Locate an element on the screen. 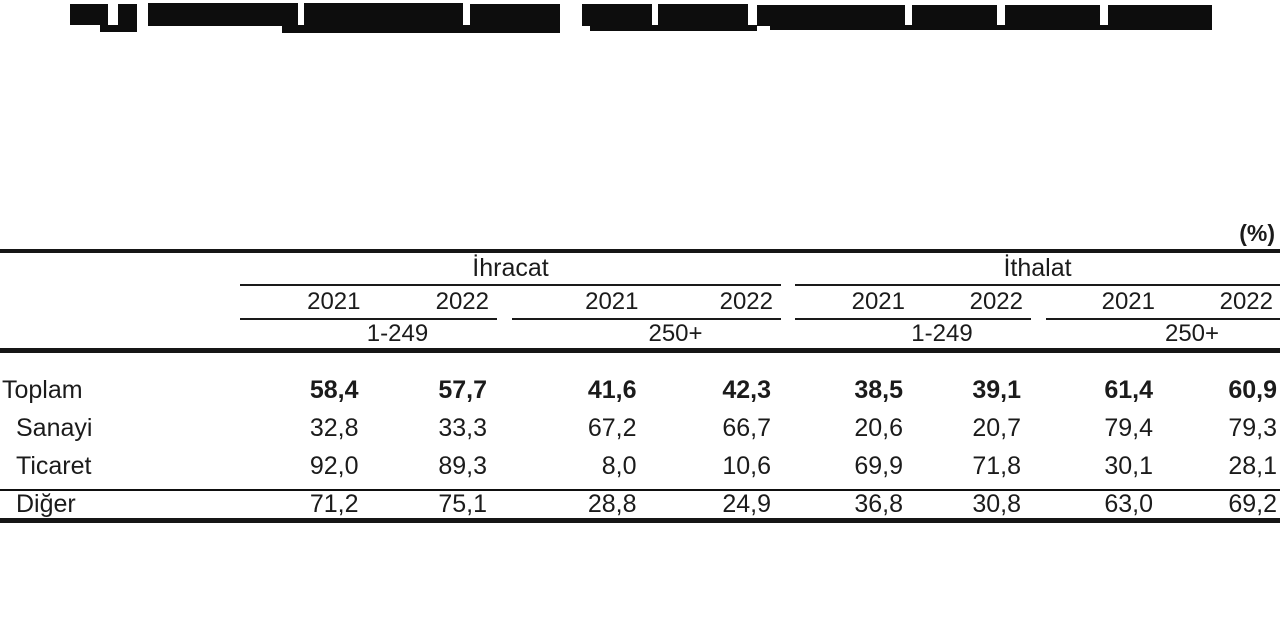  value-cell: 71,8 is located at coordinates (996, 465).